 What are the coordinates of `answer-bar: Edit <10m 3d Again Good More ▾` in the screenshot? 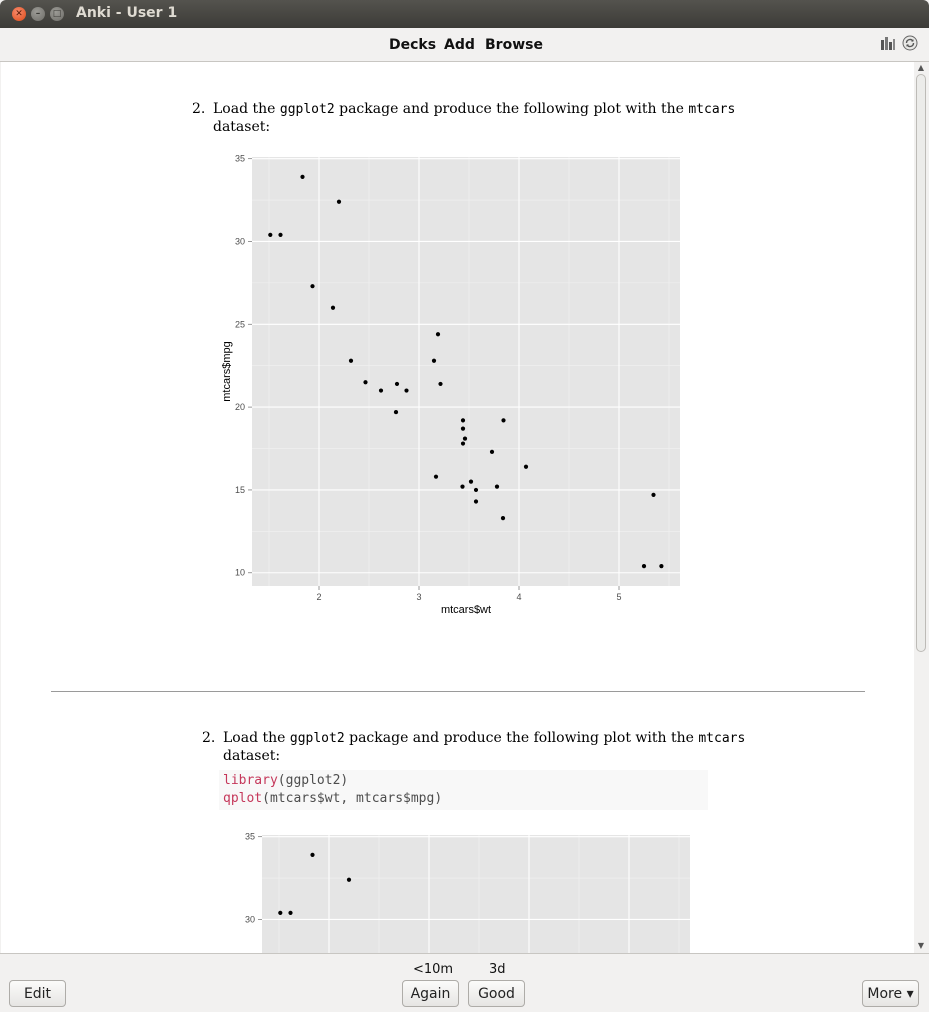 It's located at (464, 982).